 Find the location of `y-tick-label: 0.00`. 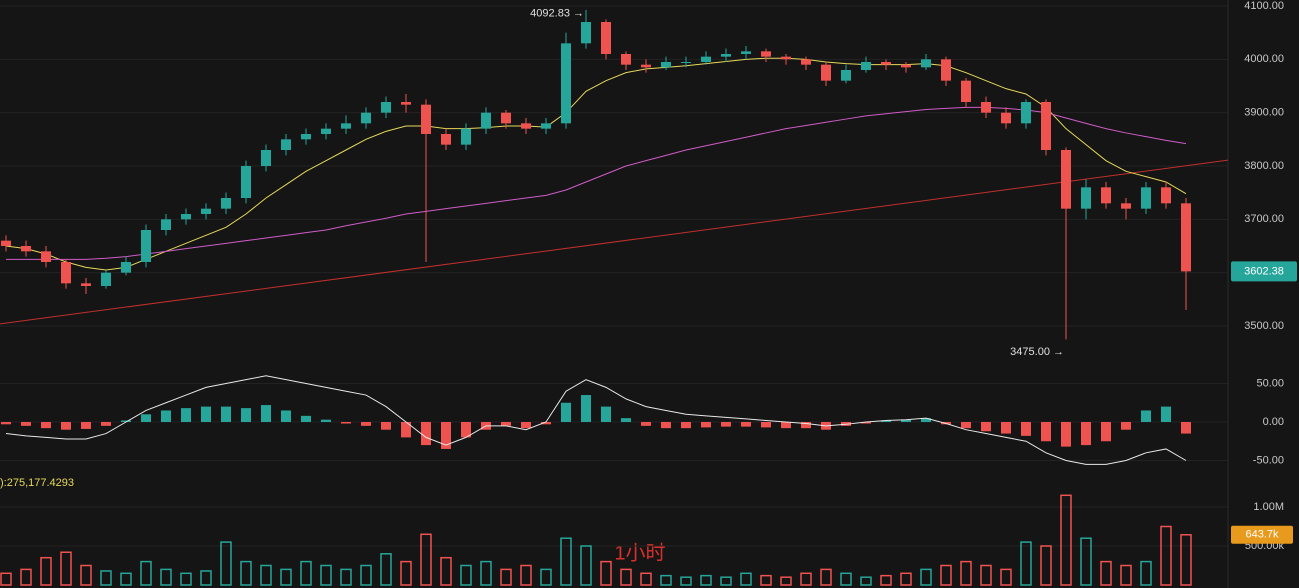

y-tick-label: 0.00 is located at coordinates (1273, 422).